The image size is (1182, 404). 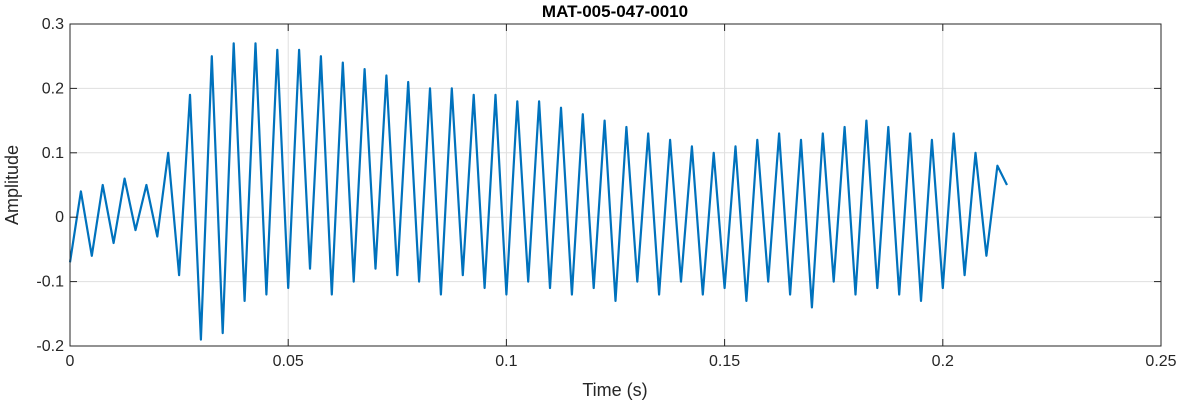 I want to click on y-tick-label: -0.1, so click(x=50, y=282).